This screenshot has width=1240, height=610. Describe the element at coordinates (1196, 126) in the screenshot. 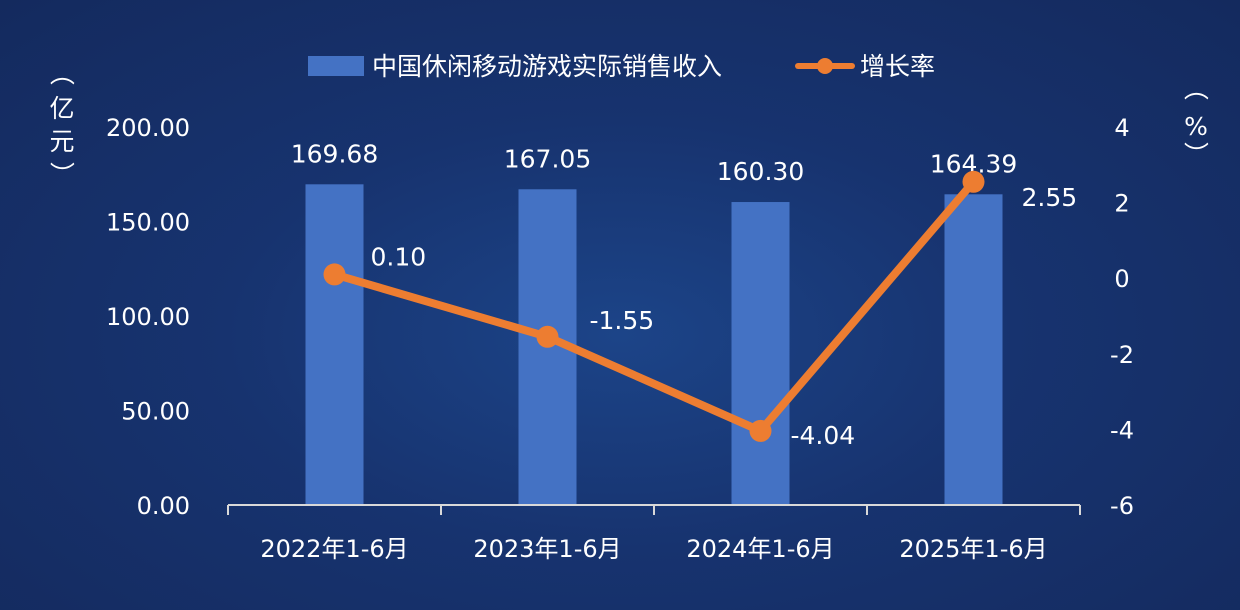

I see `right-axis-title-char: %` at that location.